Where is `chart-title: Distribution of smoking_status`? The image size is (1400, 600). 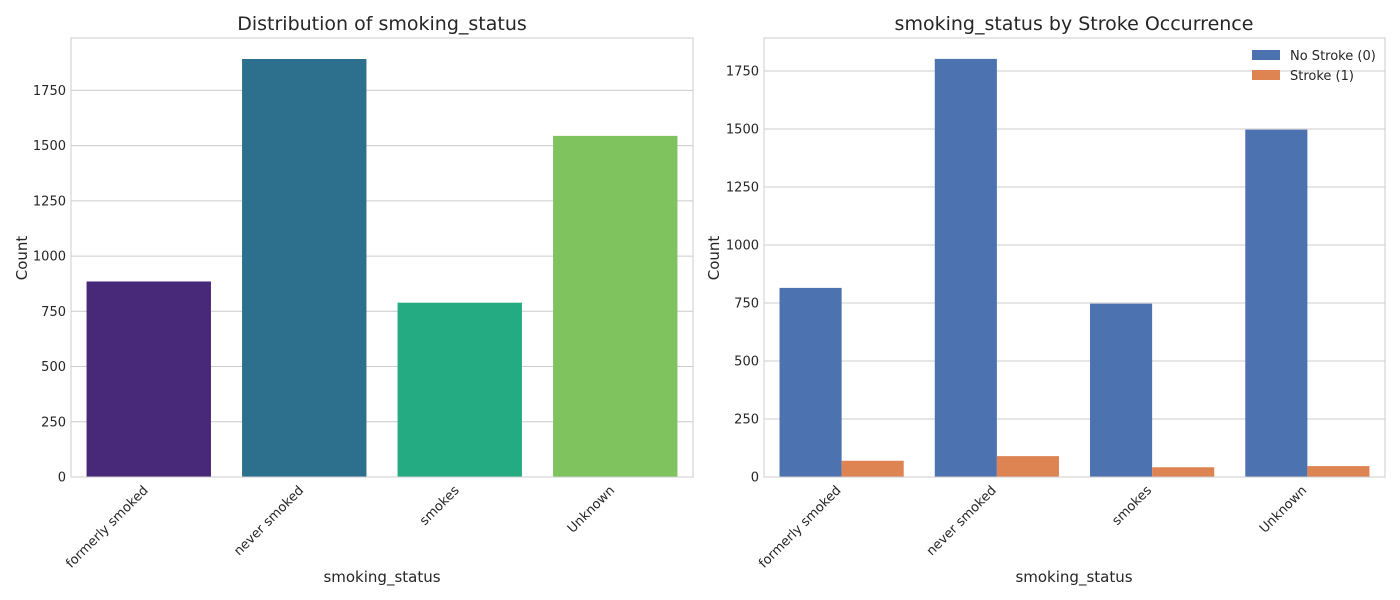
chart-title: Distribution of smoking_status is located at coordinates (382, 24).